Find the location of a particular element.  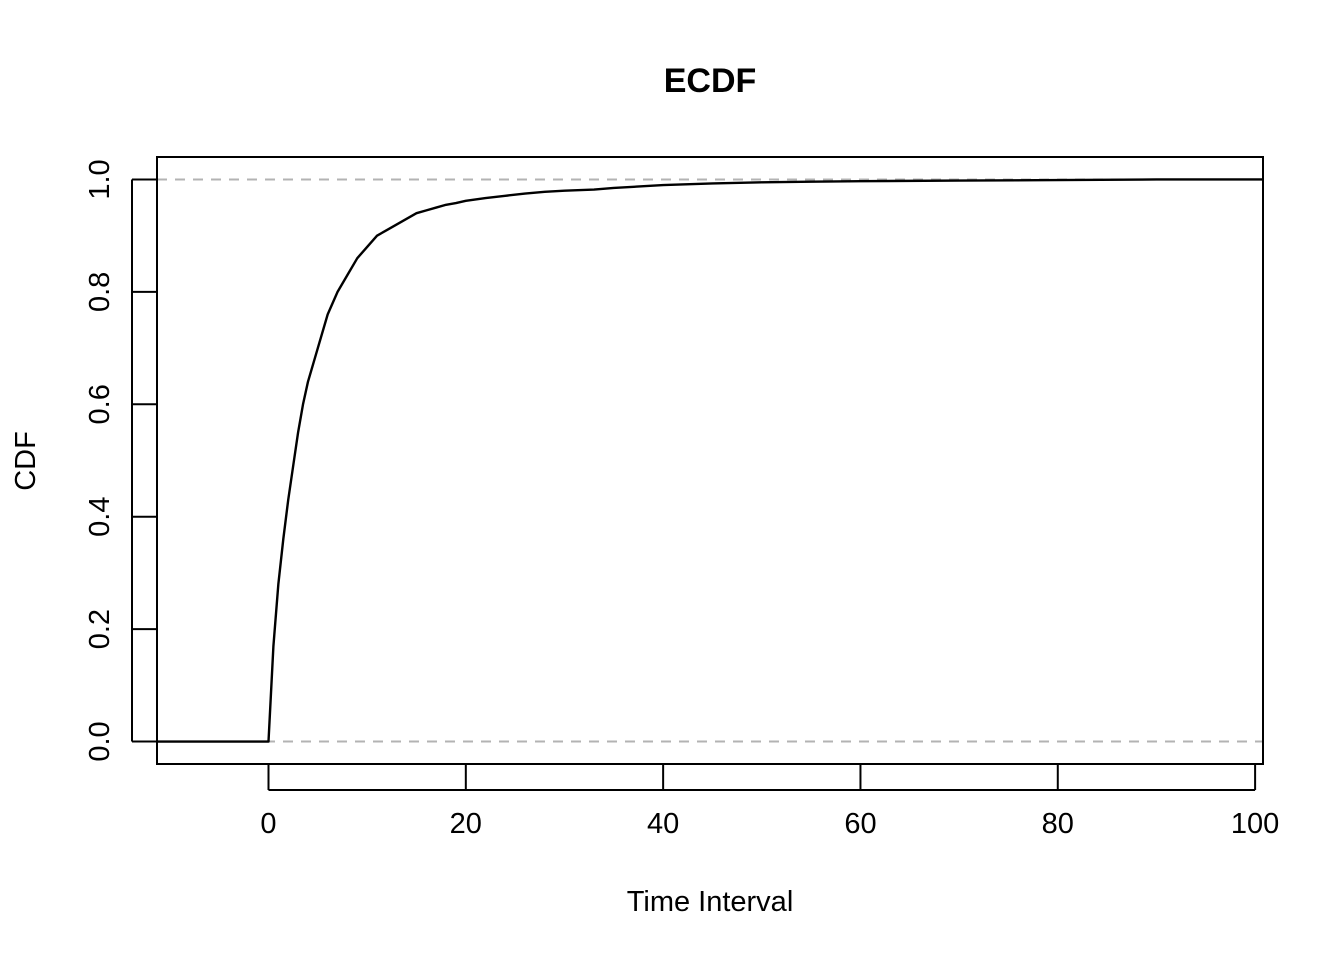

y-axis-label: CDF is located at coordinates (26, 461).